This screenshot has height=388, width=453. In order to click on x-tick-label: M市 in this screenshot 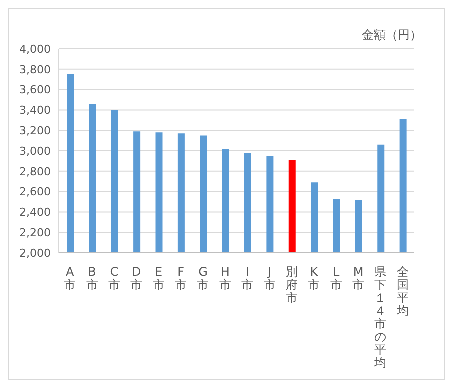, I will do `click(358, 278)`.